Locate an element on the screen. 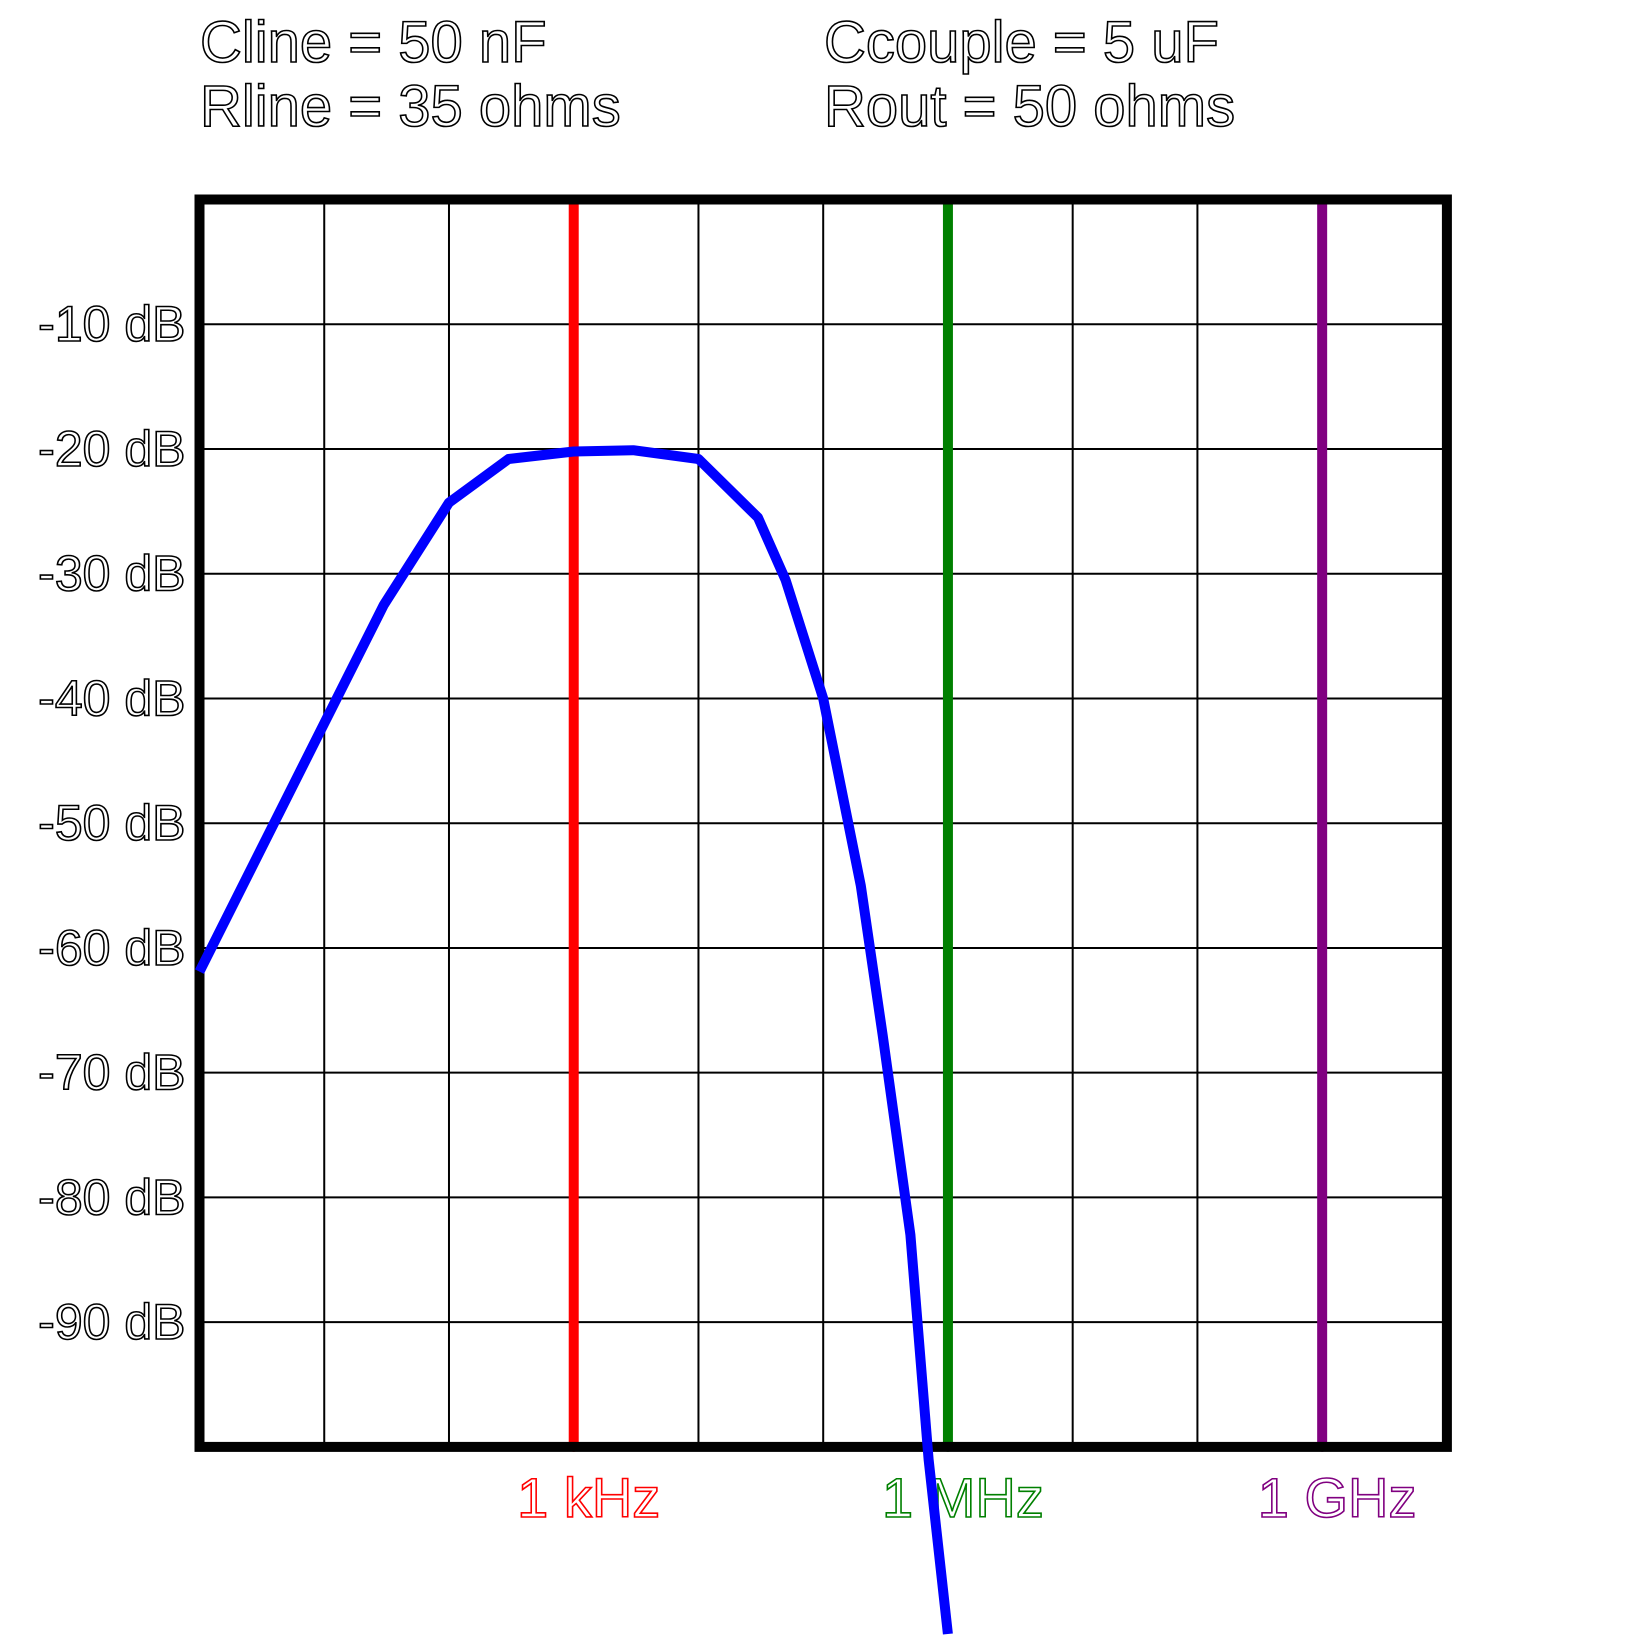 The width and height of the screenshot is (1648, 1648). annotation: Rline = 35 ohms is located at coordinates (410, 106).